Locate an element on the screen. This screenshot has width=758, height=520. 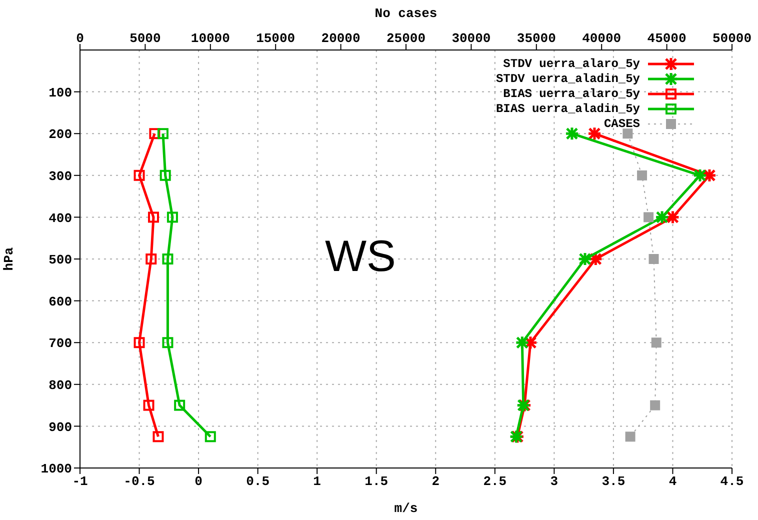
x2-tick-label: 10000 is located at coordinates (210, 38).